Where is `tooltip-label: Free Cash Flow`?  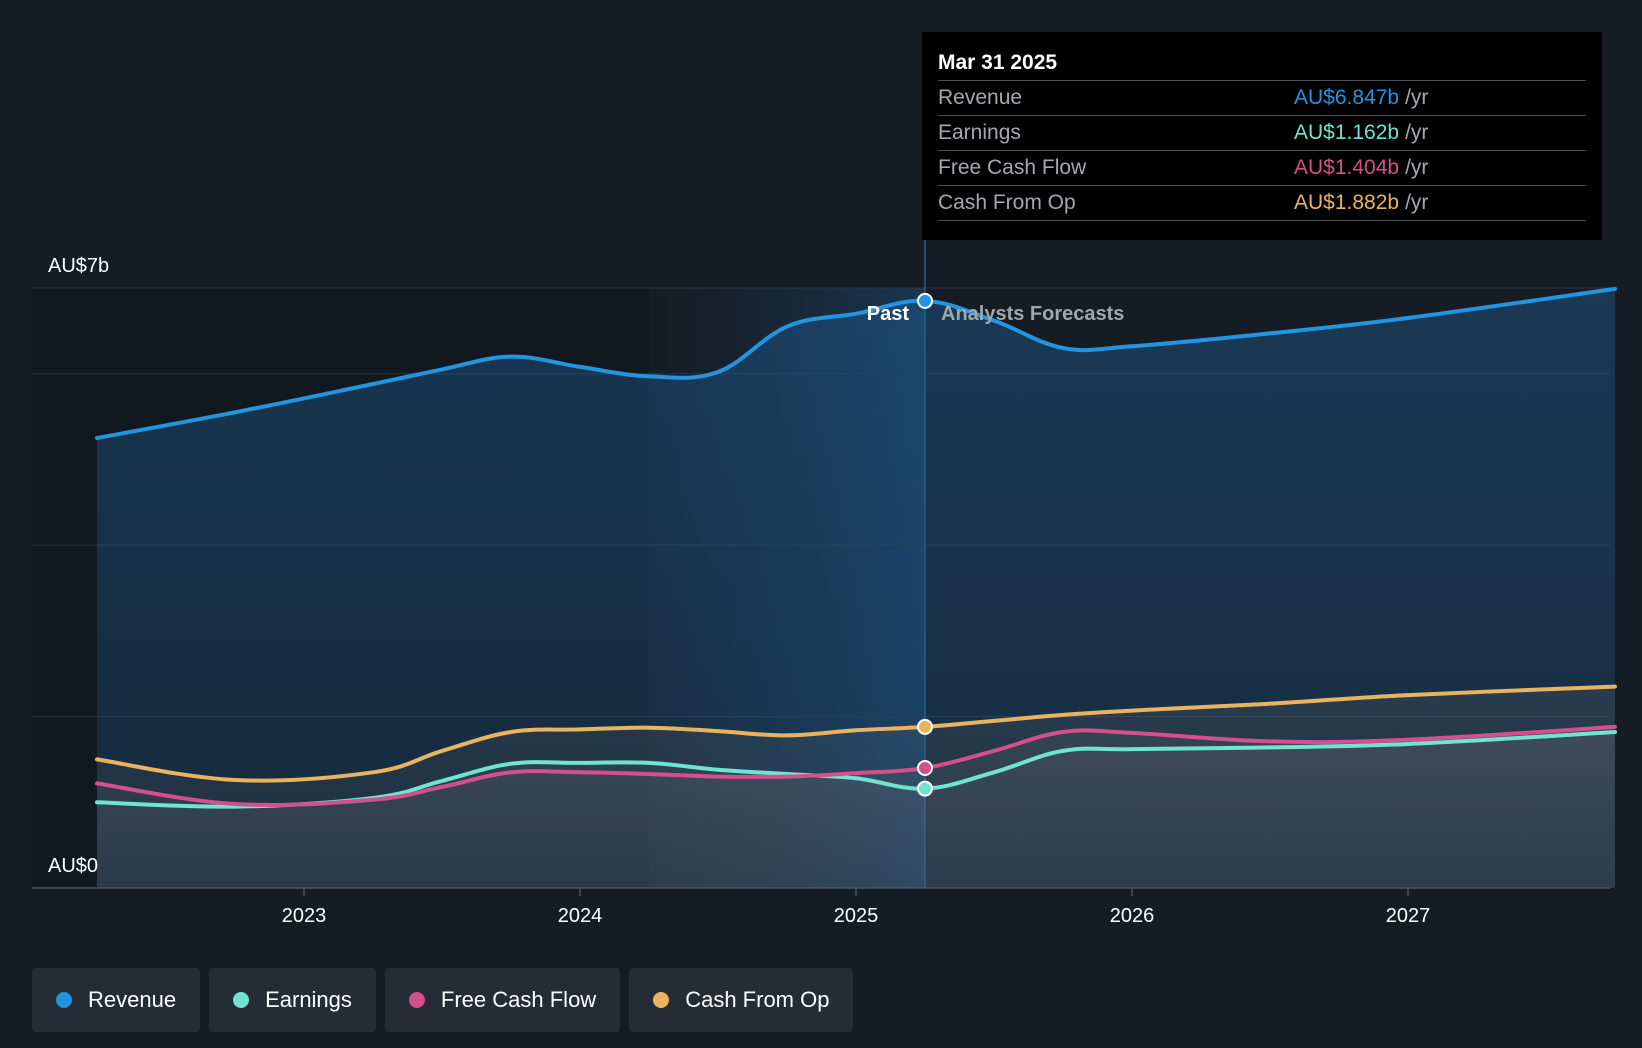 tooltip-label: Free Cash Flow is located at coordinates (1012, 167).